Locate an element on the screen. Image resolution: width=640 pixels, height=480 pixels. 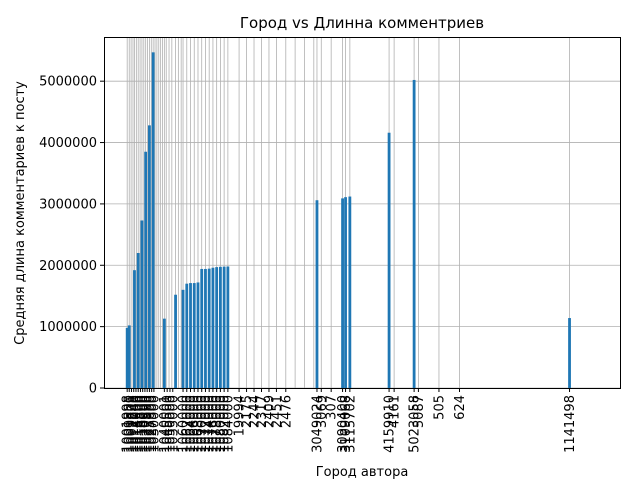
x-tick-label: 307 is located at coordinates (332, 407).